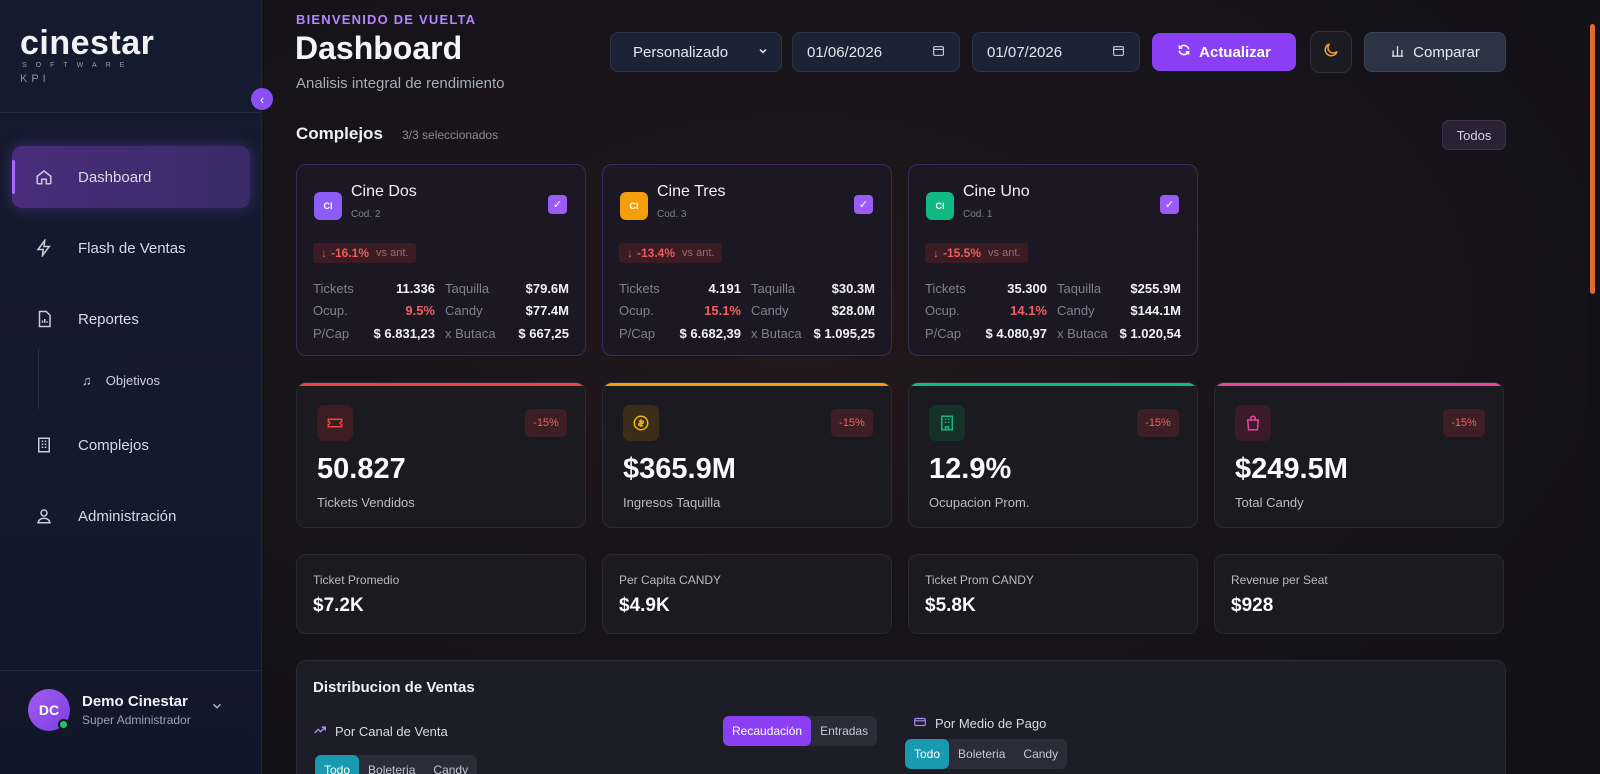 The height and width of the screenshot is (774, 1600). I want to click on arrow-down-icon: ↓, so click(324, 253).